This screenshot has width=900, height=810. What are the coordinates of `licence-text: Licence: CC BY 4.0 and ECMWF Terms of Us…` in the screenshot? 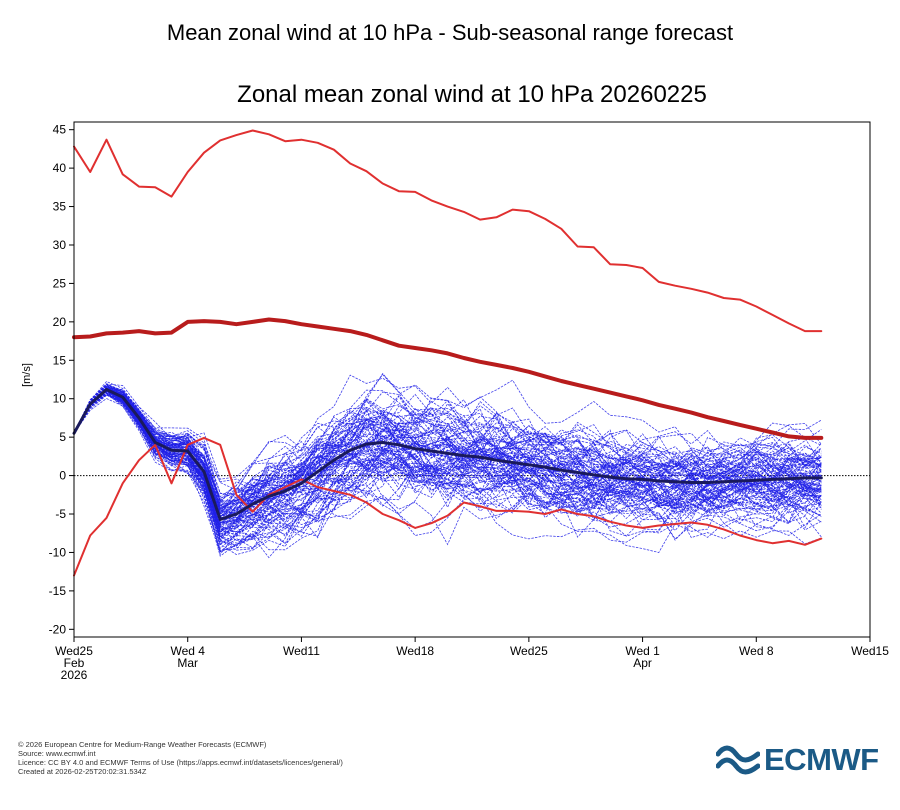 It's located at (180, 762).